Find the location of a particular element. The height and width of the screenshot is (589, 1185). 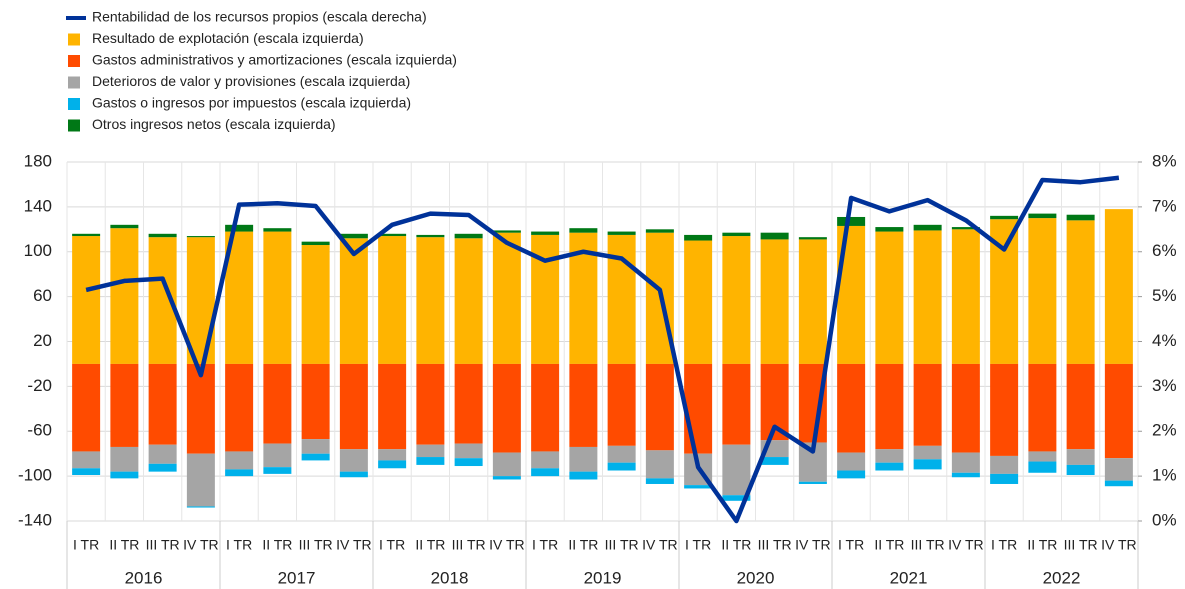

y2-tick-label: 5% is located at coordinates (1164, 295).